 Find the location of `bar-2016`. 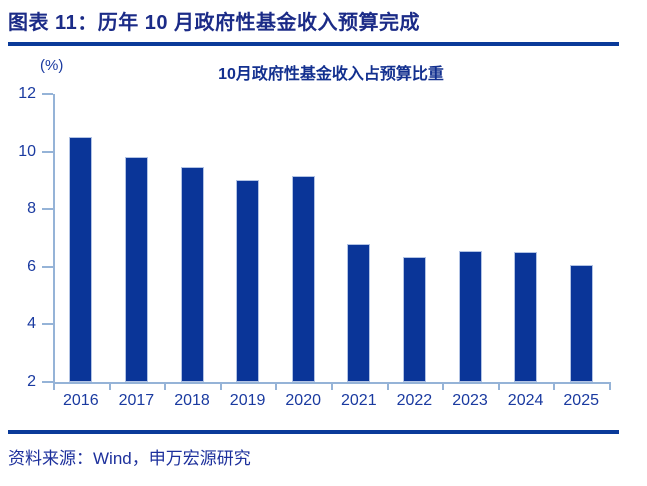

bar-2016 is located at coordinates (81, 259).